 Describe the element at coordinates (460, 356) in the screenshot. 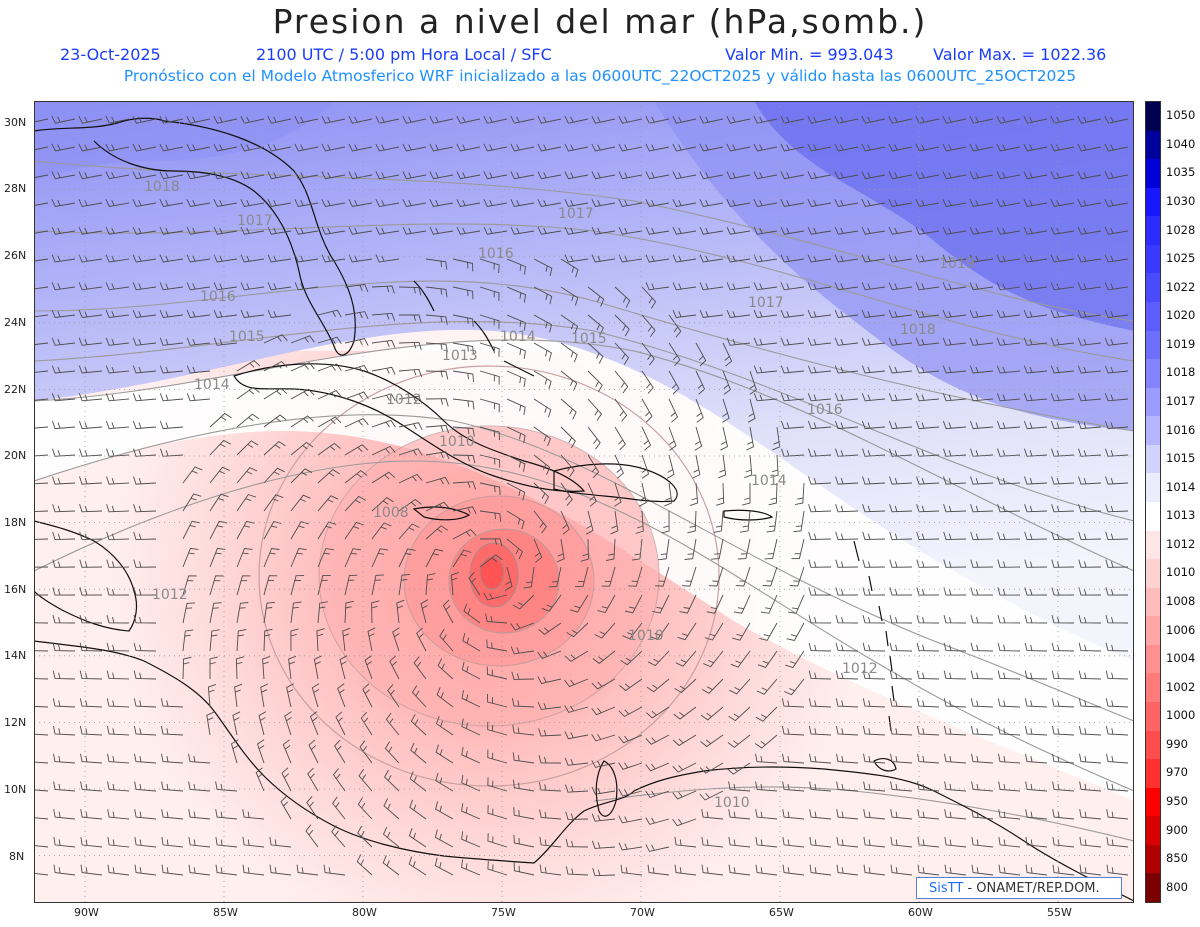

I see `isobar-label: 1013` at that location.